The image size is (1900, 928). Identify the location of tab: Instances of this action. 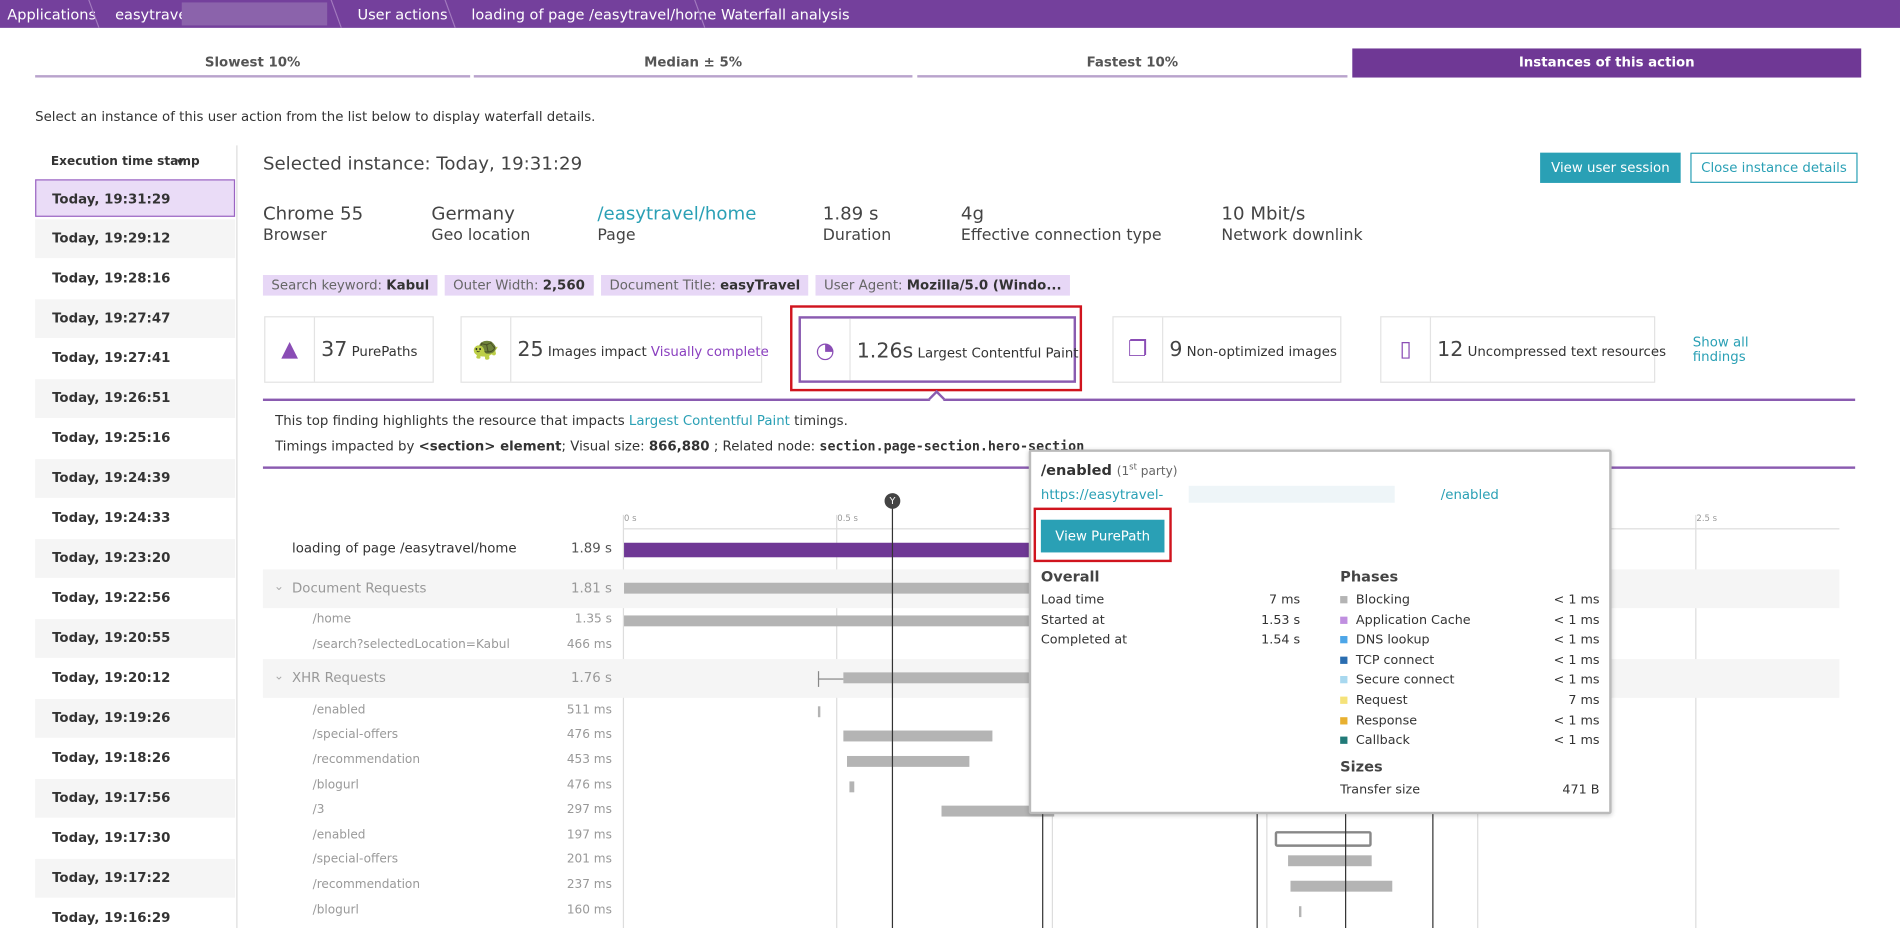
(1607, 63).